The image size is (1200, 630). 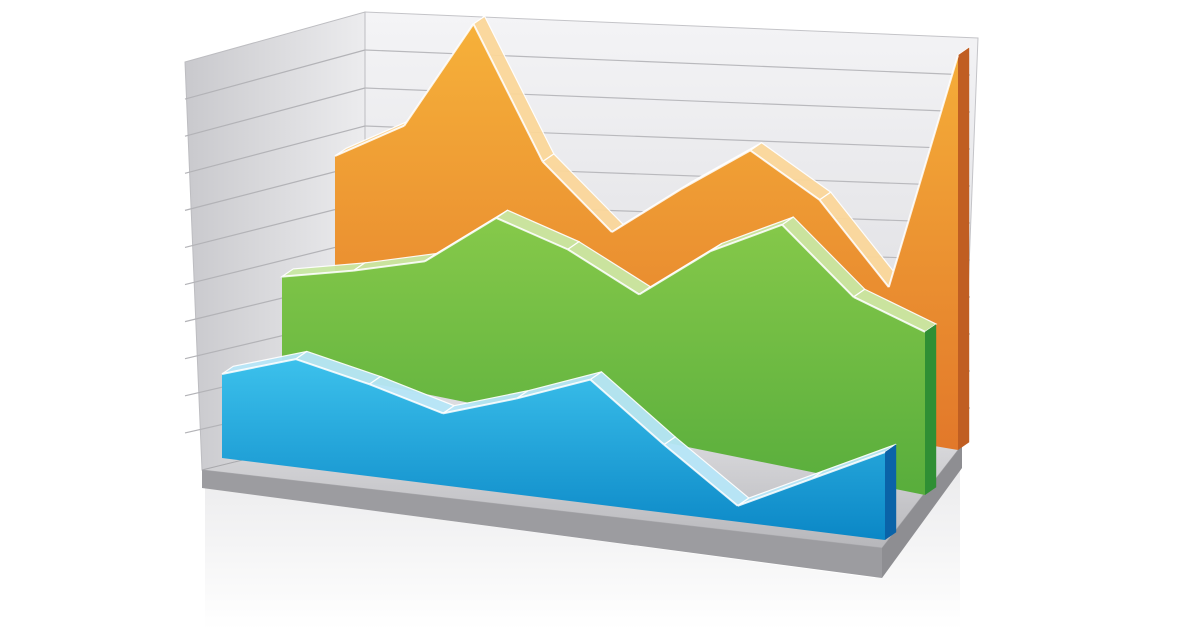 I want to click on series-green-side-face, so click(x=931, y=409).